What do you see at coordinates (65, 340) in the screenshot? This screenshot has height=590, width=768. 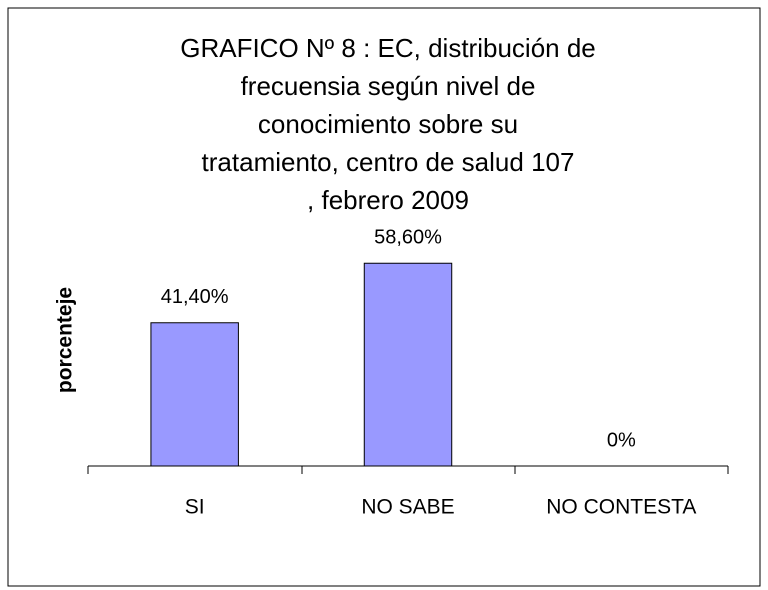 I see `y-axis-label: porcenteje` at bounding box center [65, 340].